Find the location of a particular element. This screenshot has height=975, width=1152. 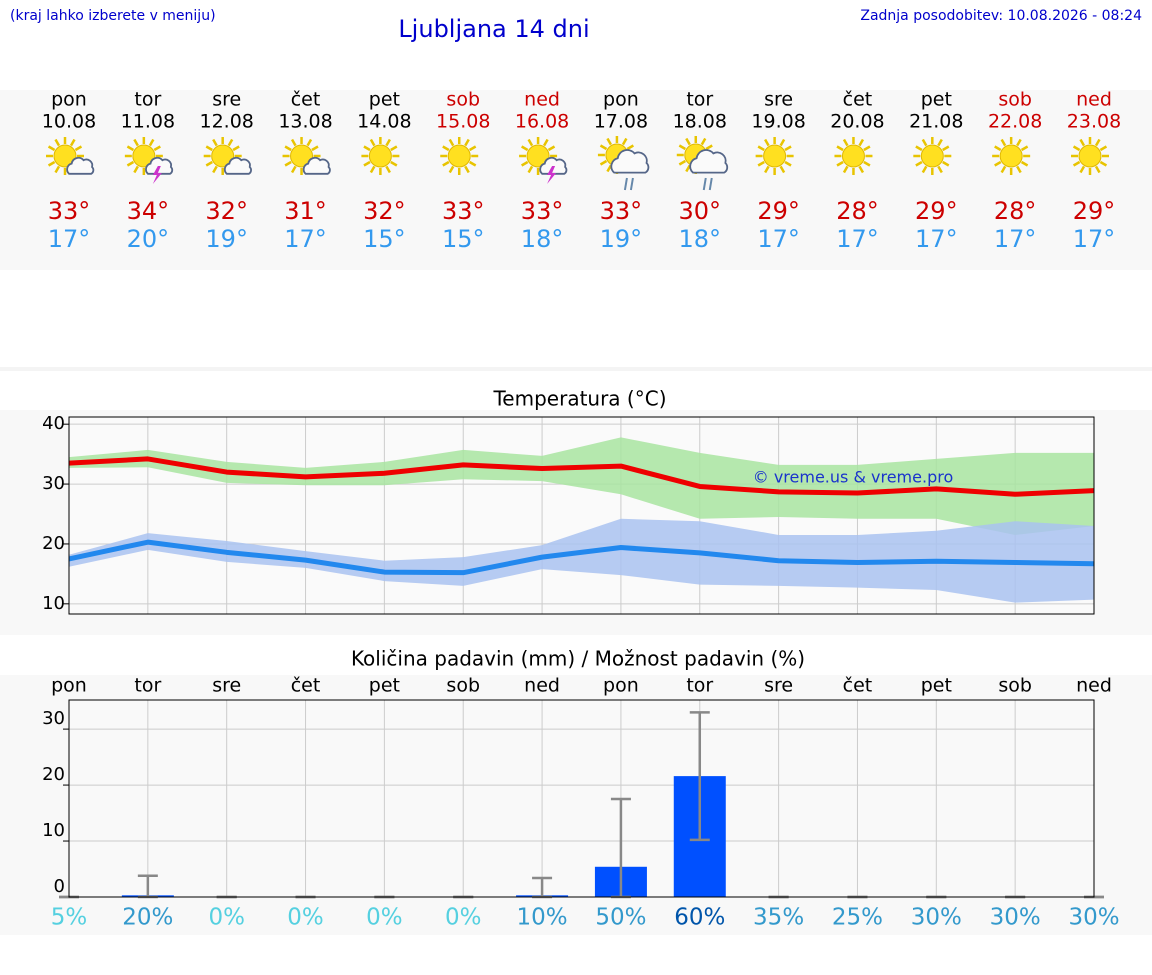

day-name: pon is located at coordinates (621, 100).